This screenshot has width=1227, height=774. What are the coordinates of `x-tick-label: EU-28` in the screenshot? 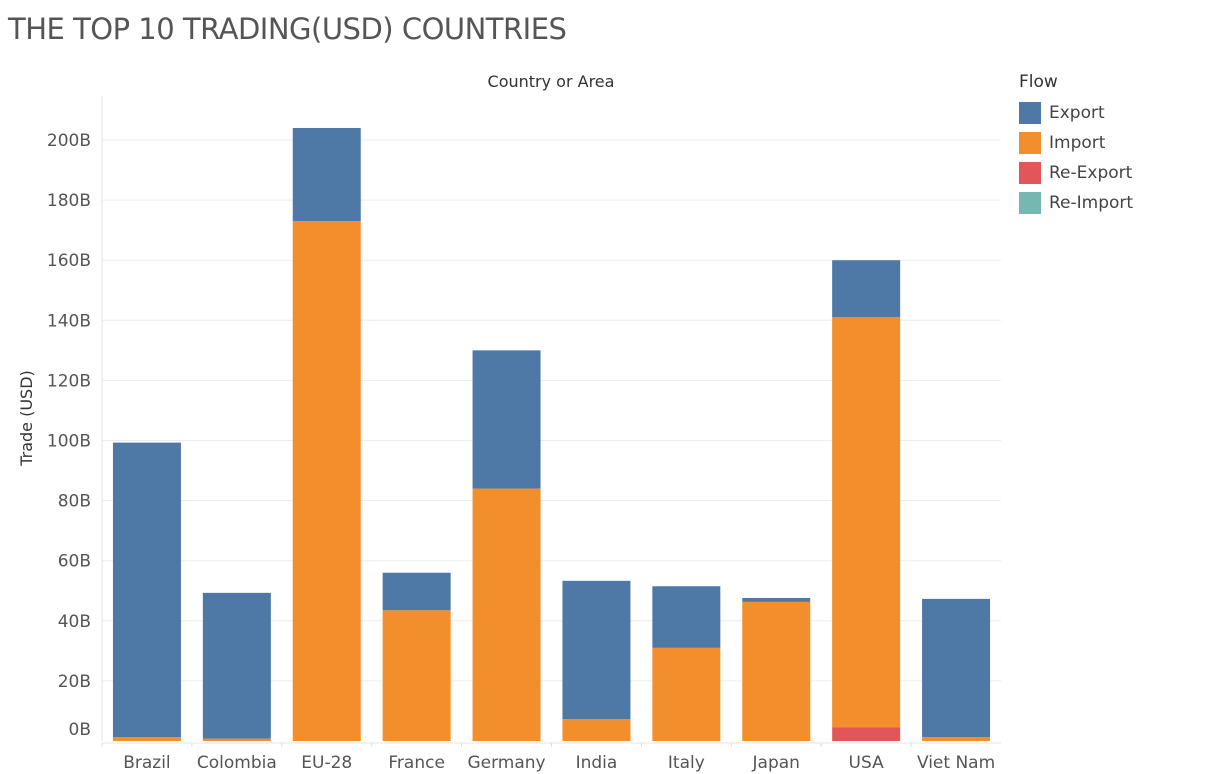 It's located at (326, 763).